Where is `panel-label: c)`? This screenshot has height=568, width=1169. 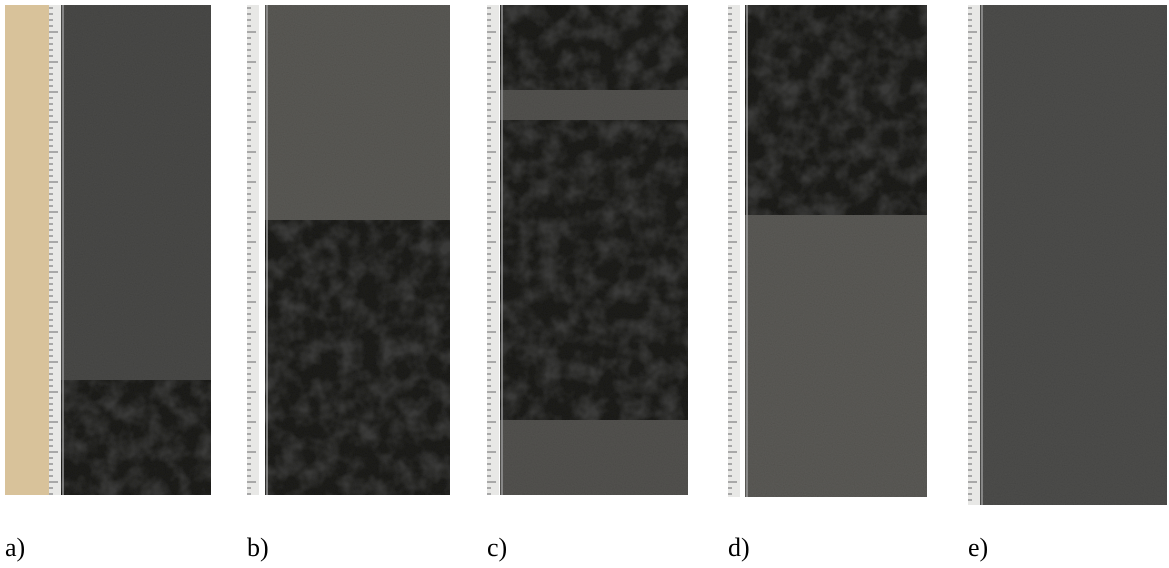 panel-label: c) is located at coordinates (497, 547).